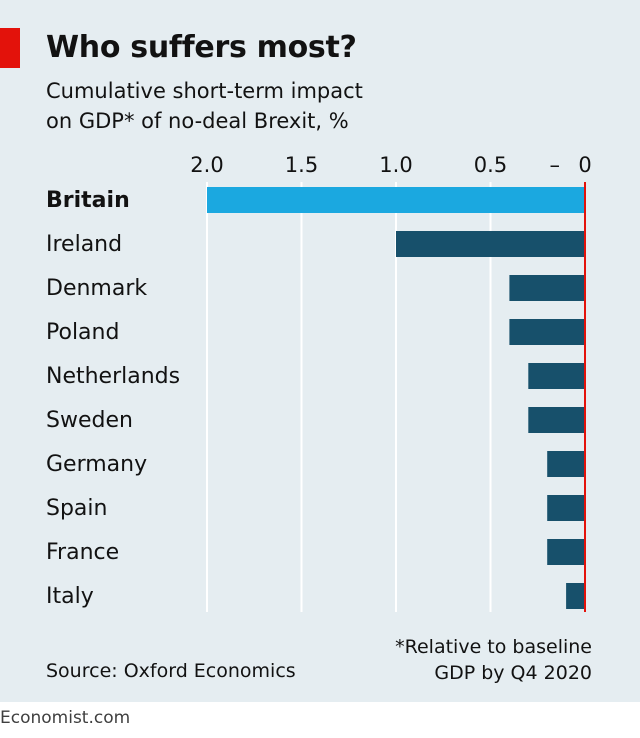  Describe the element at coordinates (70, 596) in the screenshot. I see `category-label: Italy` at that location.